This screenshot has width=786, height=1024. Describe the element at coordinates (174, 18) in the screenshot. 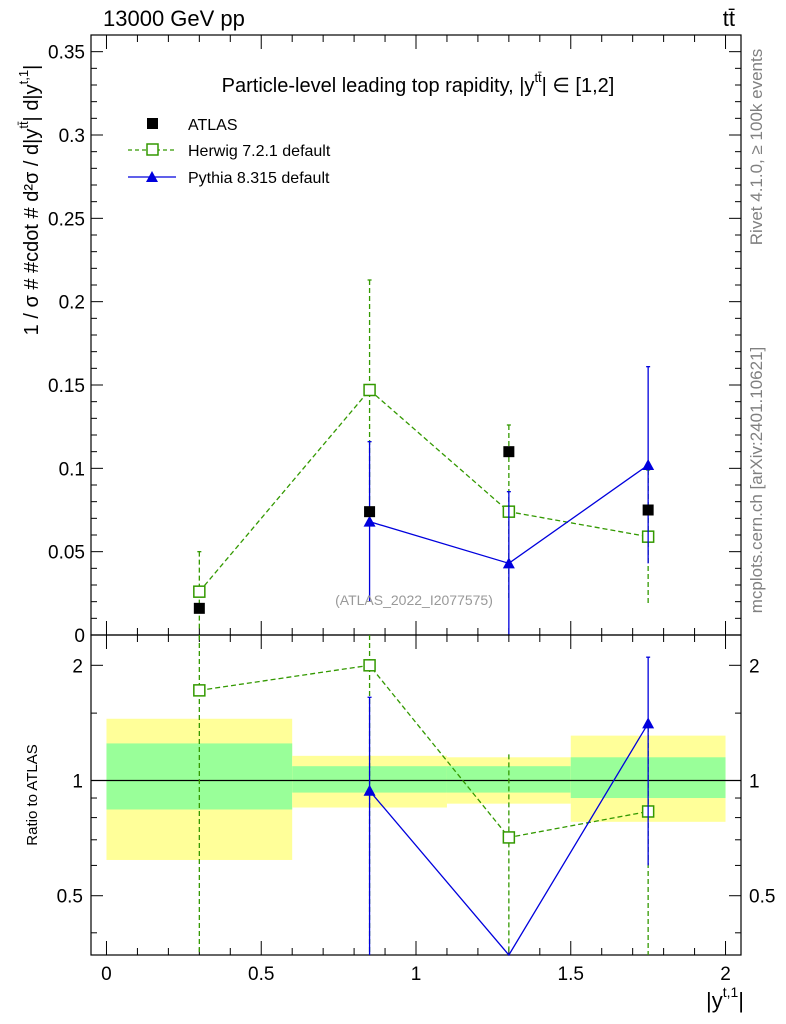

I see `energy-label: 13000 GeV pp` at that location.